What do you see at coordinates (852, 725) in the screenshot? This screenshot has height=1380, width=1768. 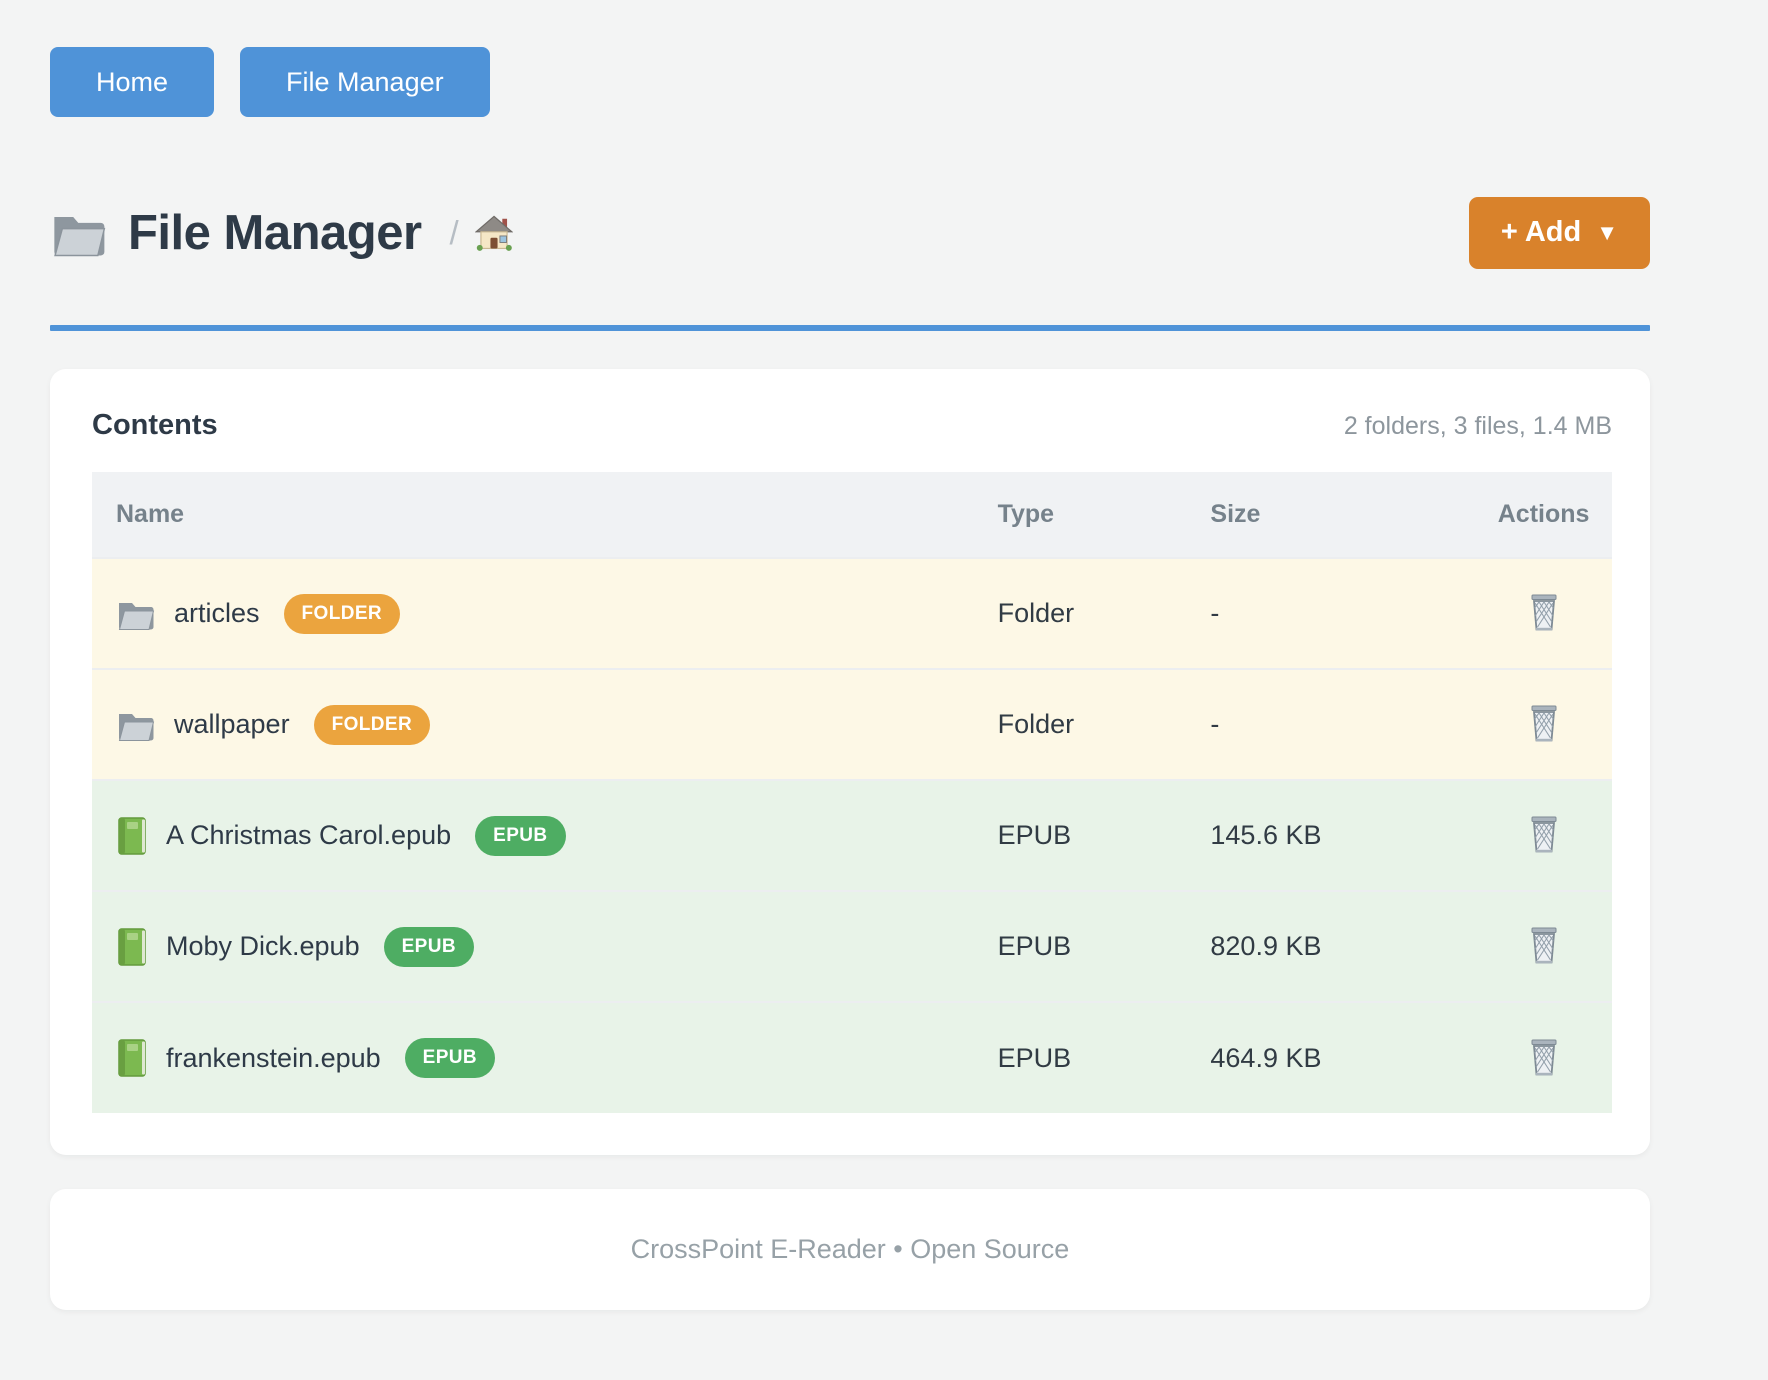 I see `table-row: wallpaper FOLDER Folder -` at bounding box center [852, 725].